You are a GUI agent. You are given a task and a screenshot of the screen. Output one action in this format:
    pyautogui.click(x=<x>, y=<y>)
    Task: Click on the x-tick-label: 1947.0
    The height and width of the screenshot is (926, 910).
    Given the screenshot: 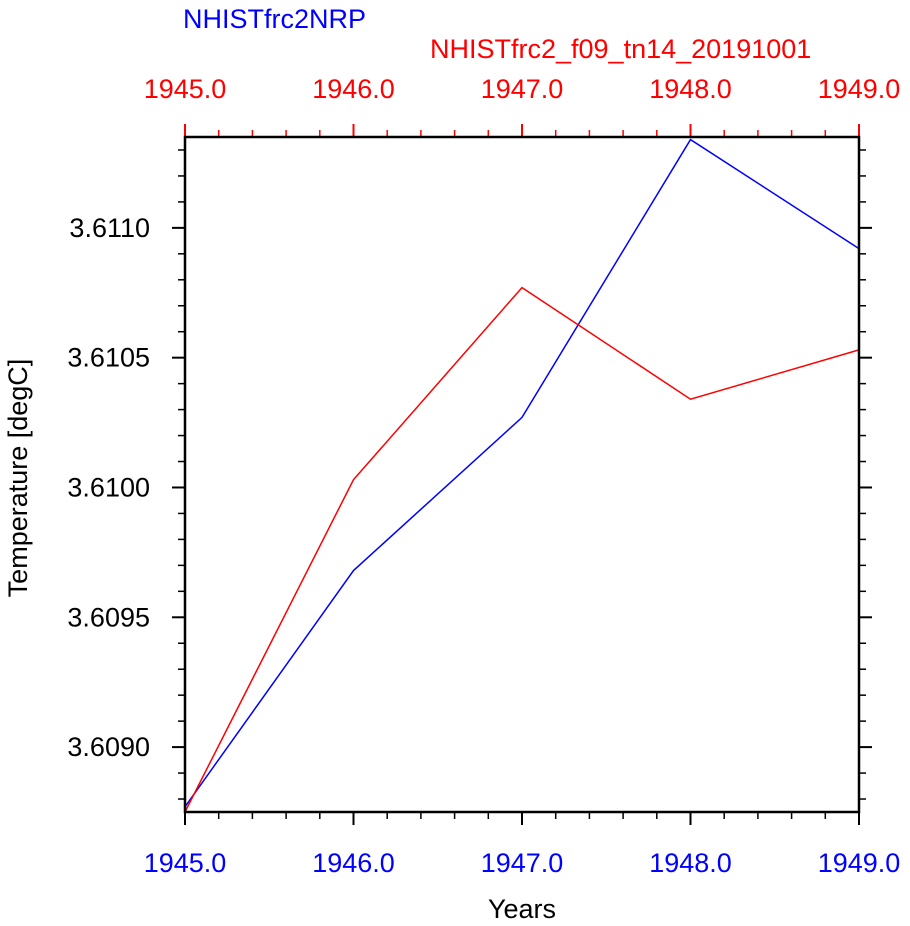 What is the action you would take?
    pyautogui.click(x=522, y=863)
    